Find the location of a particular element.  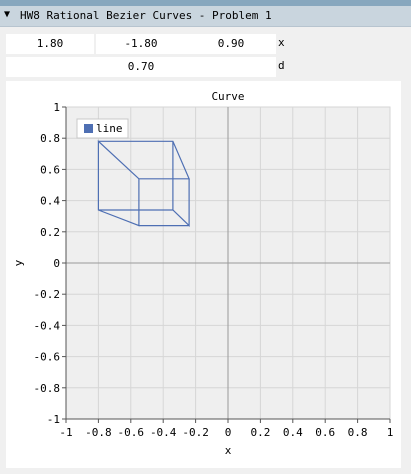

legend-label: line is located at coordinates (109, 128).